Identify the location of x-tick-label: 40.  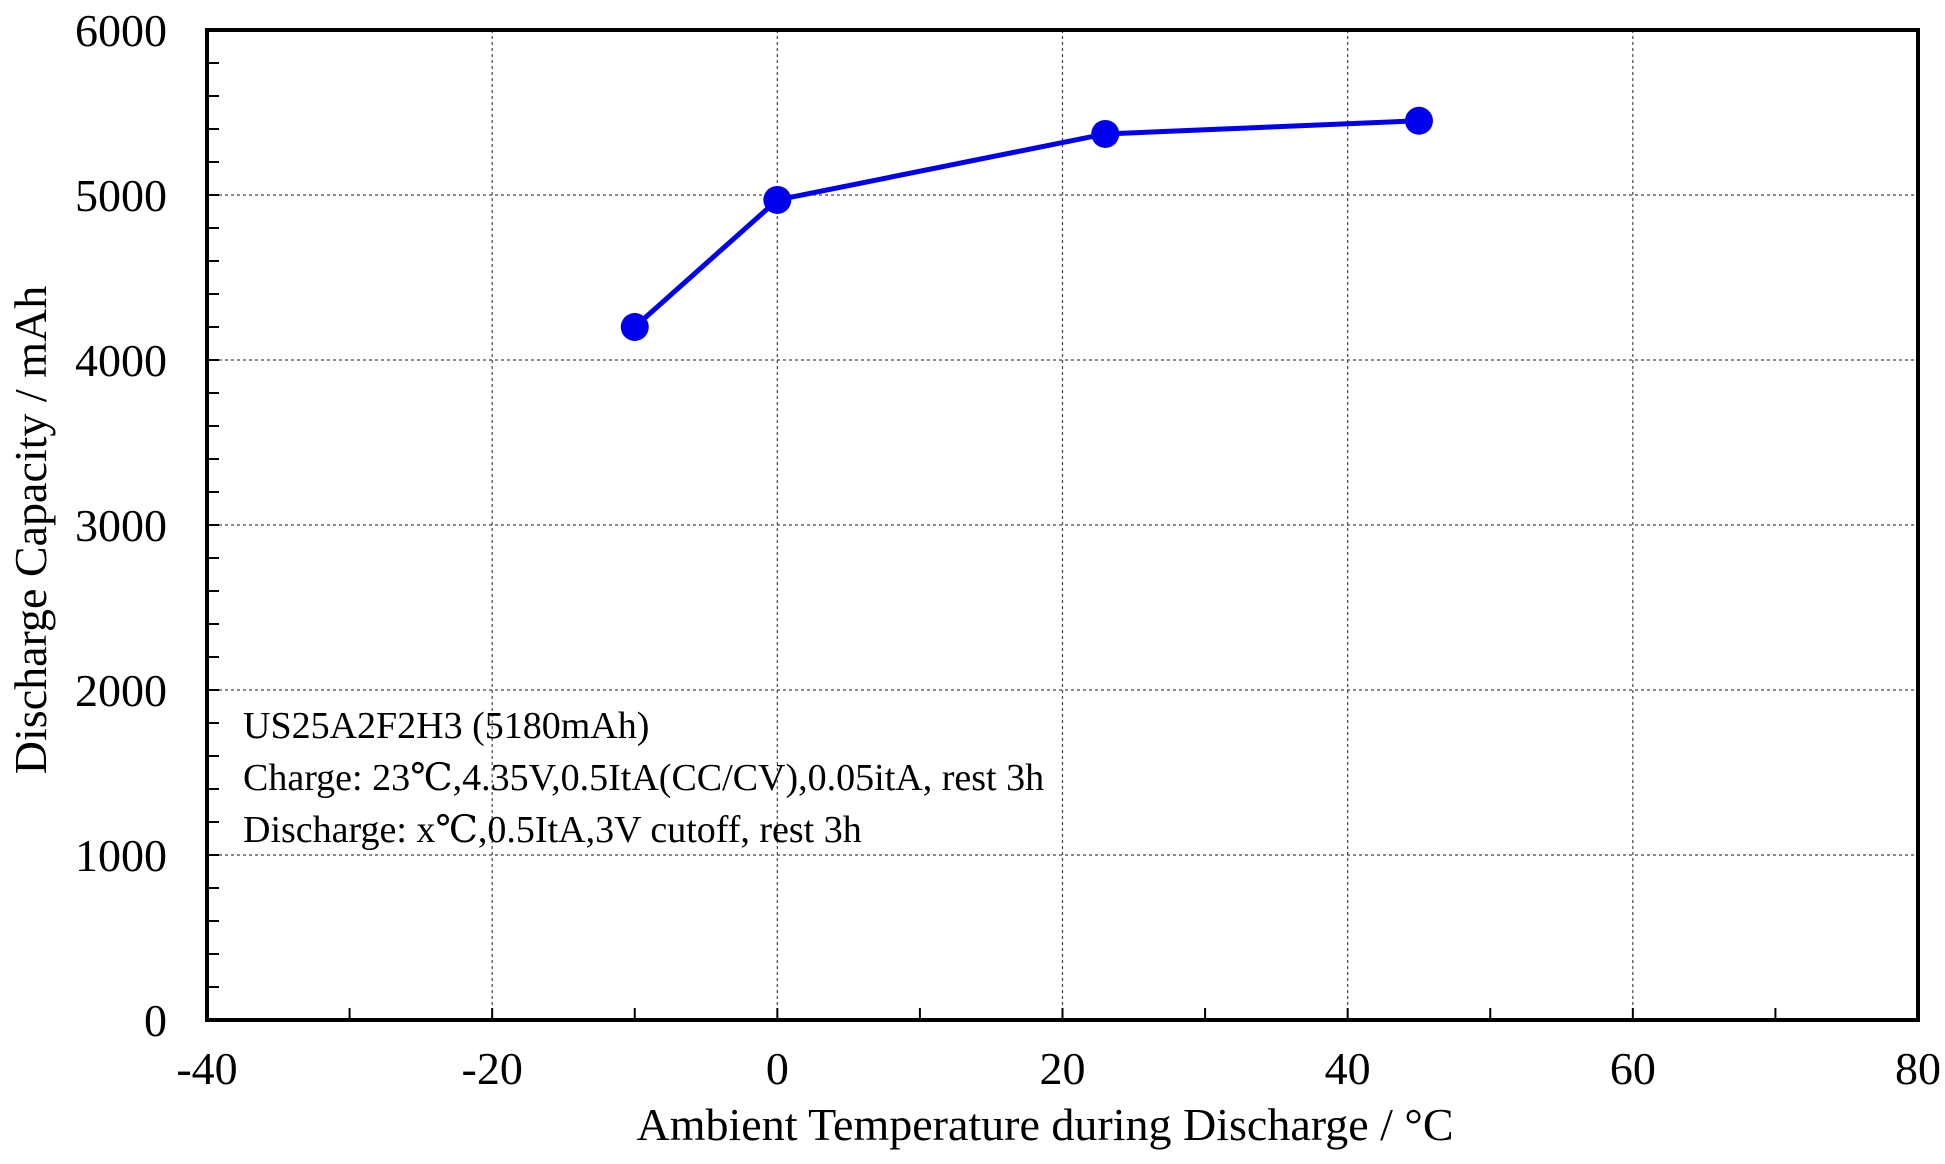
(1348, 1068).